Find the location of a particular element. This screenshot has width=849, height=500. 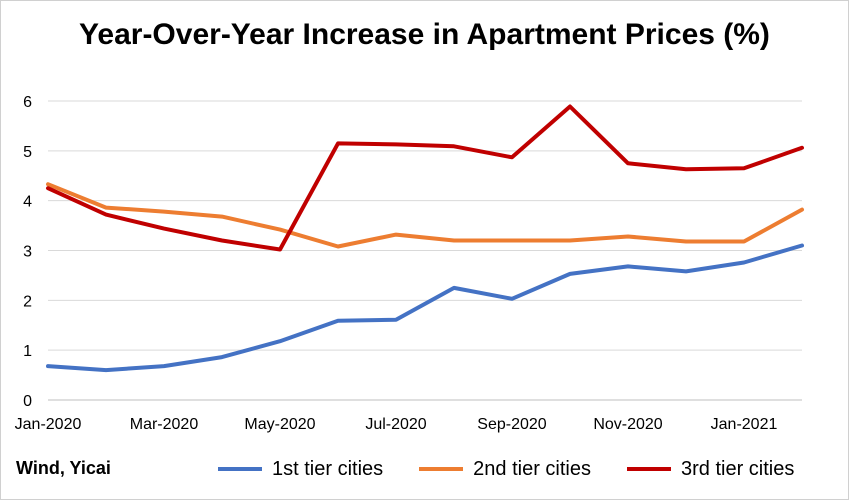

y-tick-label: 3 is located at coordinates (27, 252).